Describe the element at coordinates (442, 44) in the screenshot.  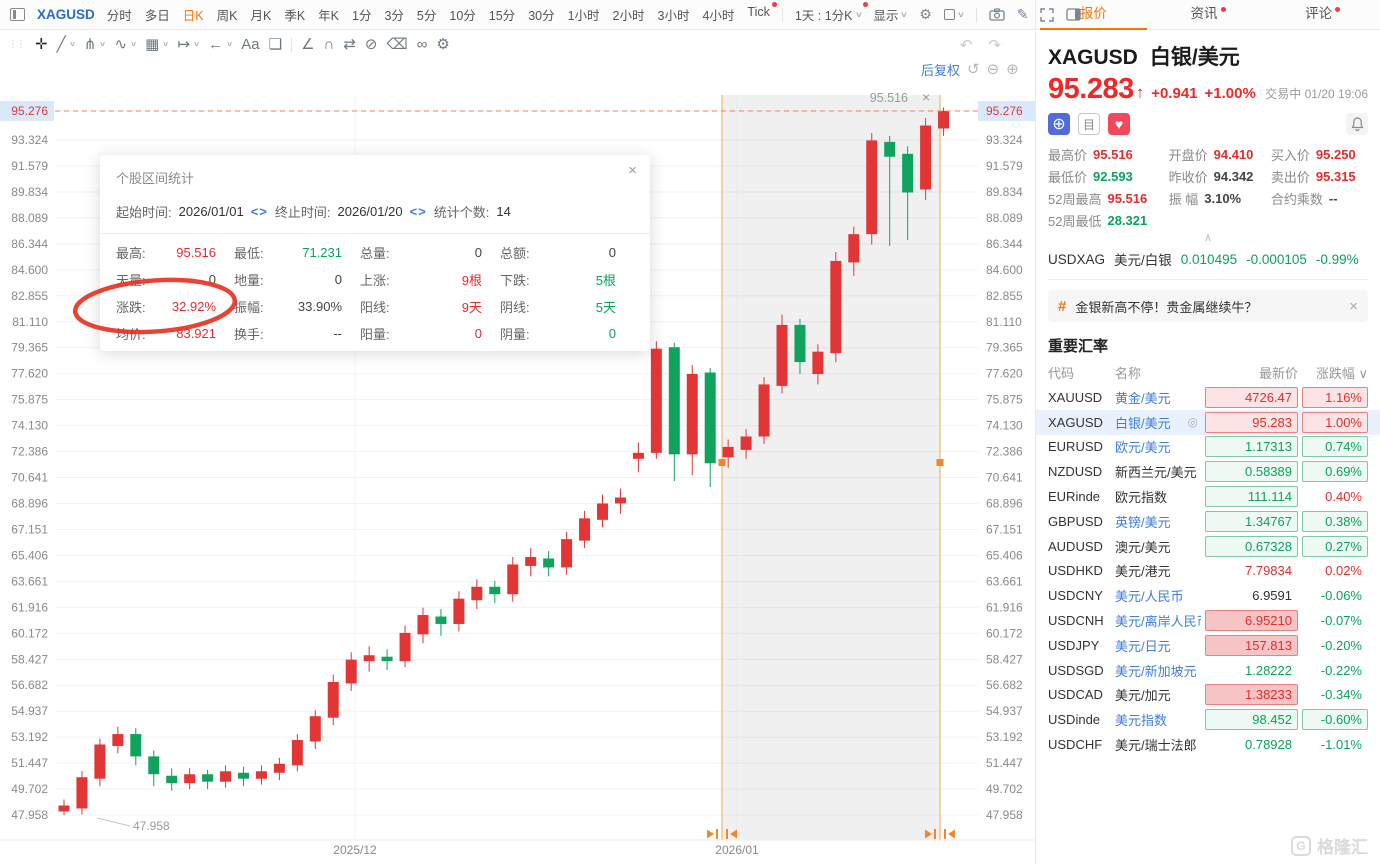
I see `settings-tool-icon: ⚙` at that location.